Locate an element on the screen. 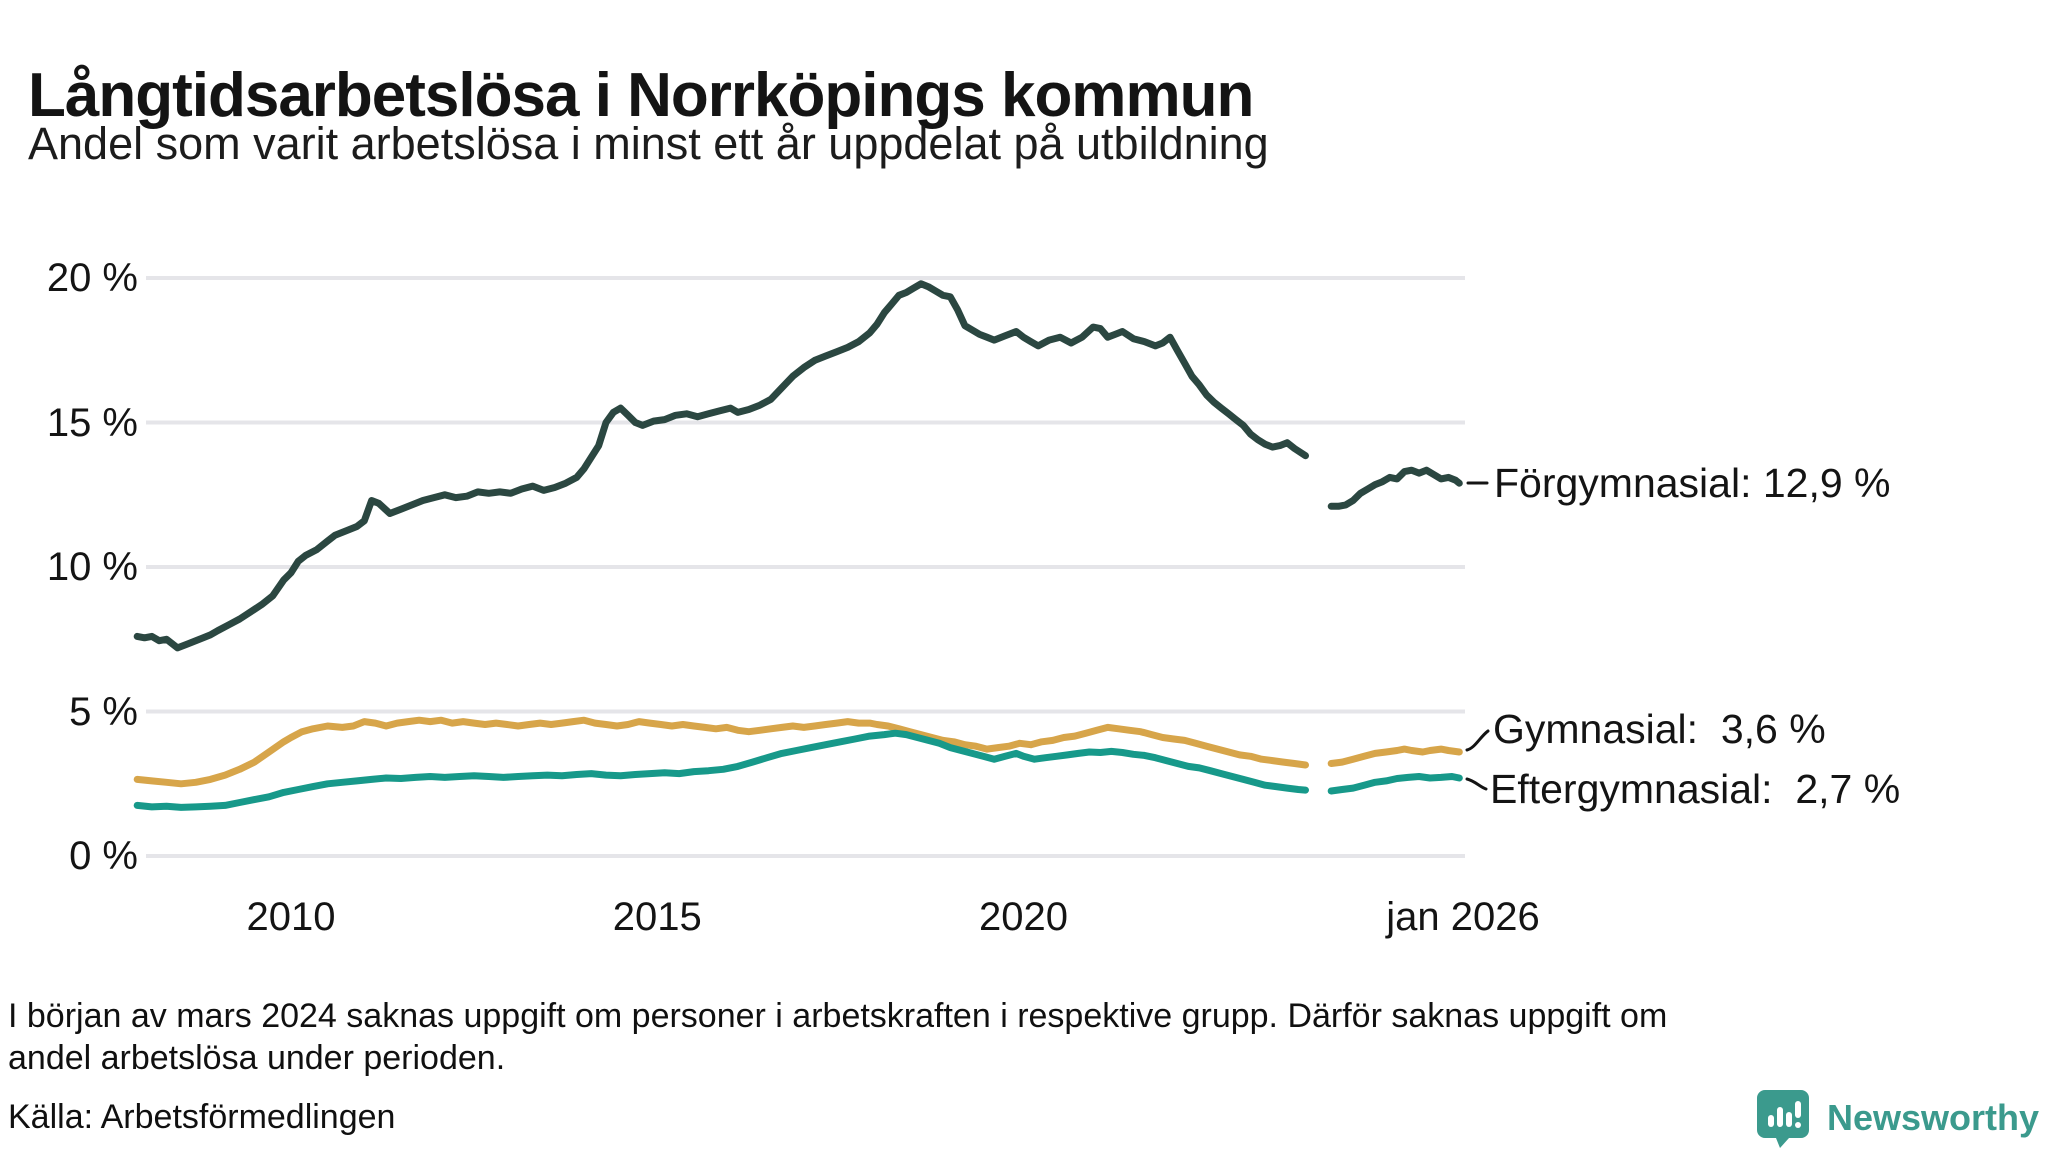 Image resolution: width=2048 pixels, height=1152 pixels. footnote-line-2: andel arbetslösa under perioden. is located at coordinates (257, 1058).